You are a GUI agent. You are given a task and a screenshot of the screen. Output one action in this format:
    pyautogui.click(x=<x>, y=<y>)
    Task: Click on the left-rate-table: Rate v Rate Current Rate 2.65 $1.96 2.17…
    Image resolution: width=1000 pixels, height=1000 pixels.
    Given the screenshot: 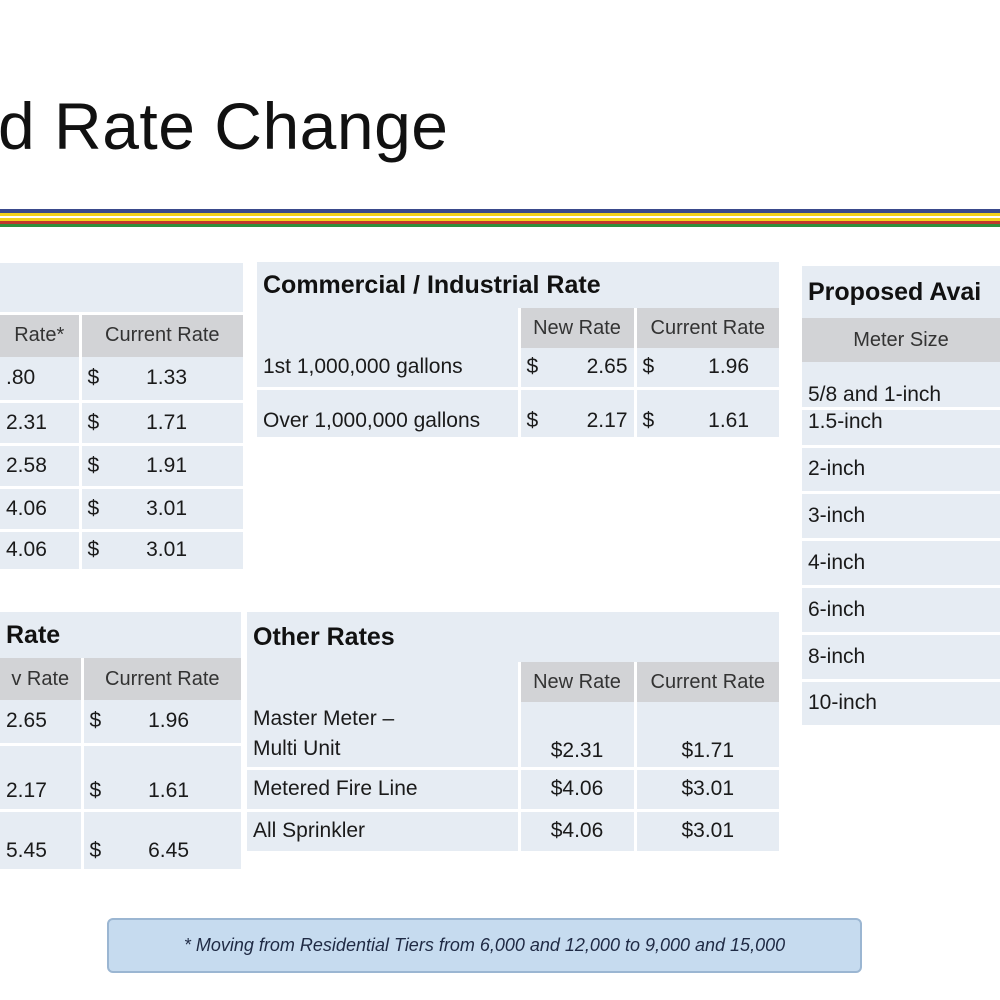 What is the action you would take?
    pyautogui.click(x=120, y=742)
    